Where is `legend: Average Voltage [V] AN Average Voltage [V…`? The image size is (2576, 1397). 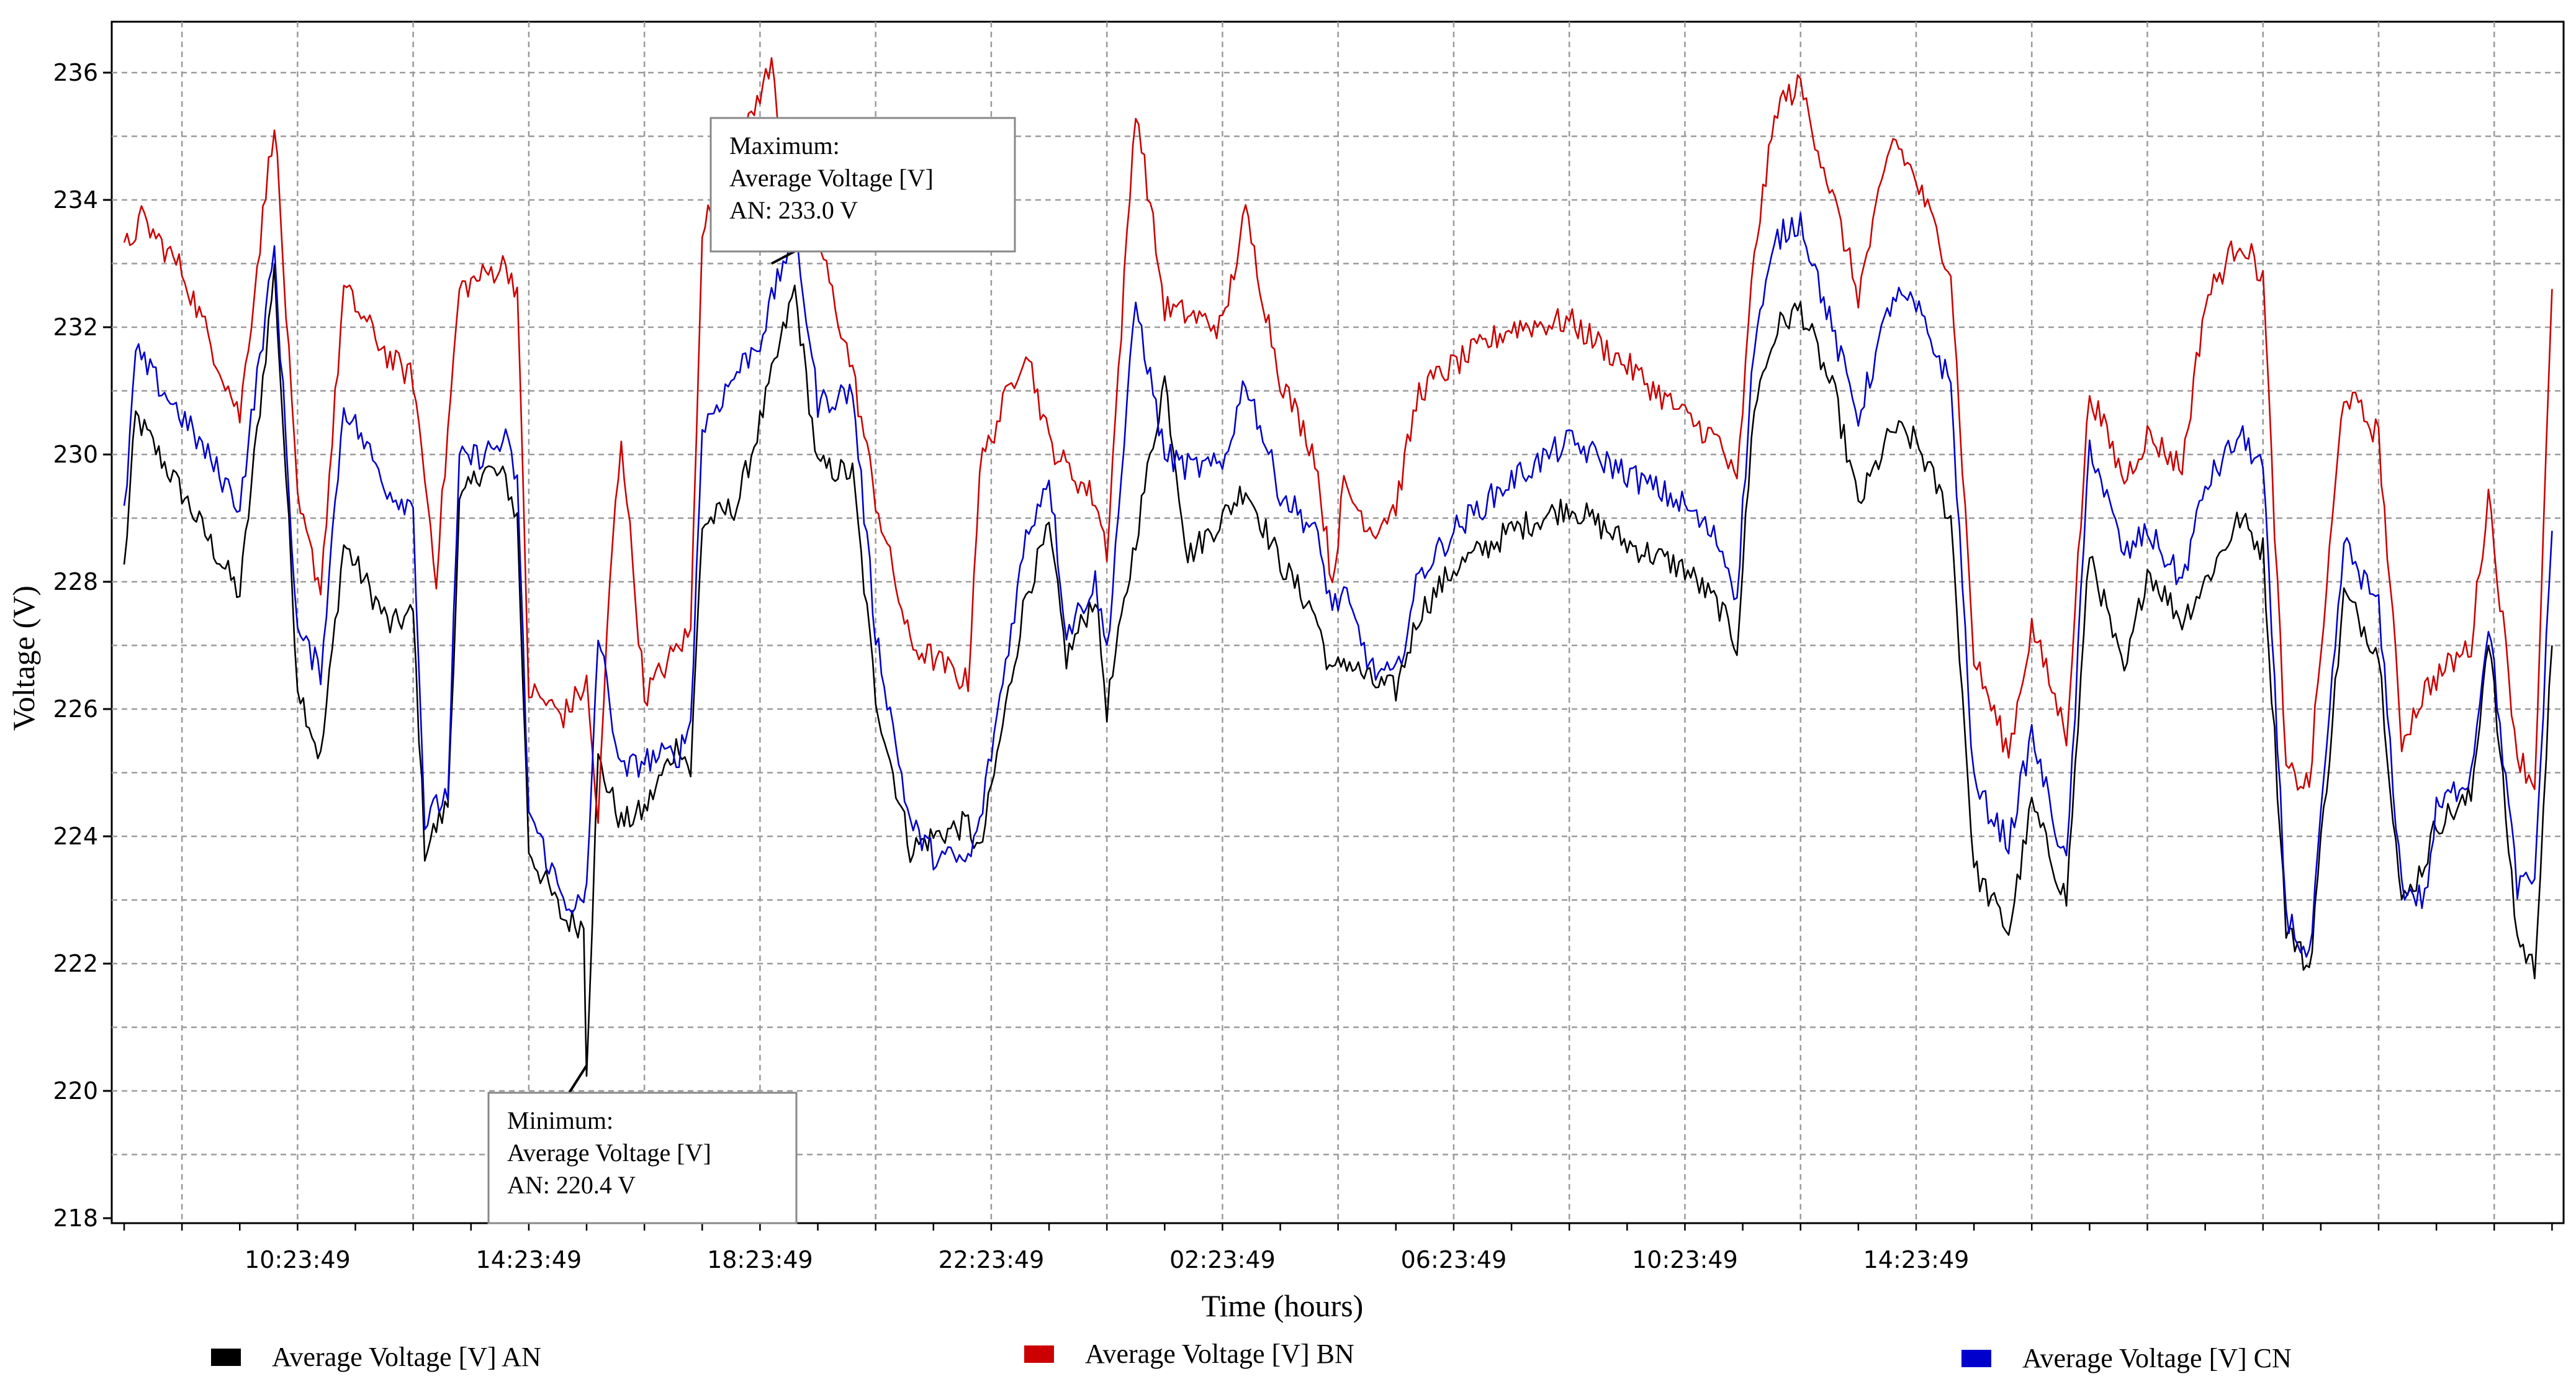
legend: Average Voltage [V] AN Average Voltage [V… is located at coordinates (1251, 1356).